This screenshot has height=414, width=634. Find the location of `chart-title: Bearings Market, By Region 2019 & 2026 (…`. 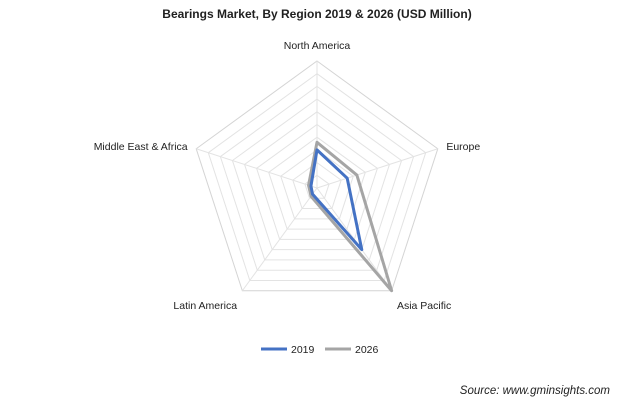

chart-title: Bearings Market, By Region 2019 & 2026 (… is located at coordinates (316, 14).